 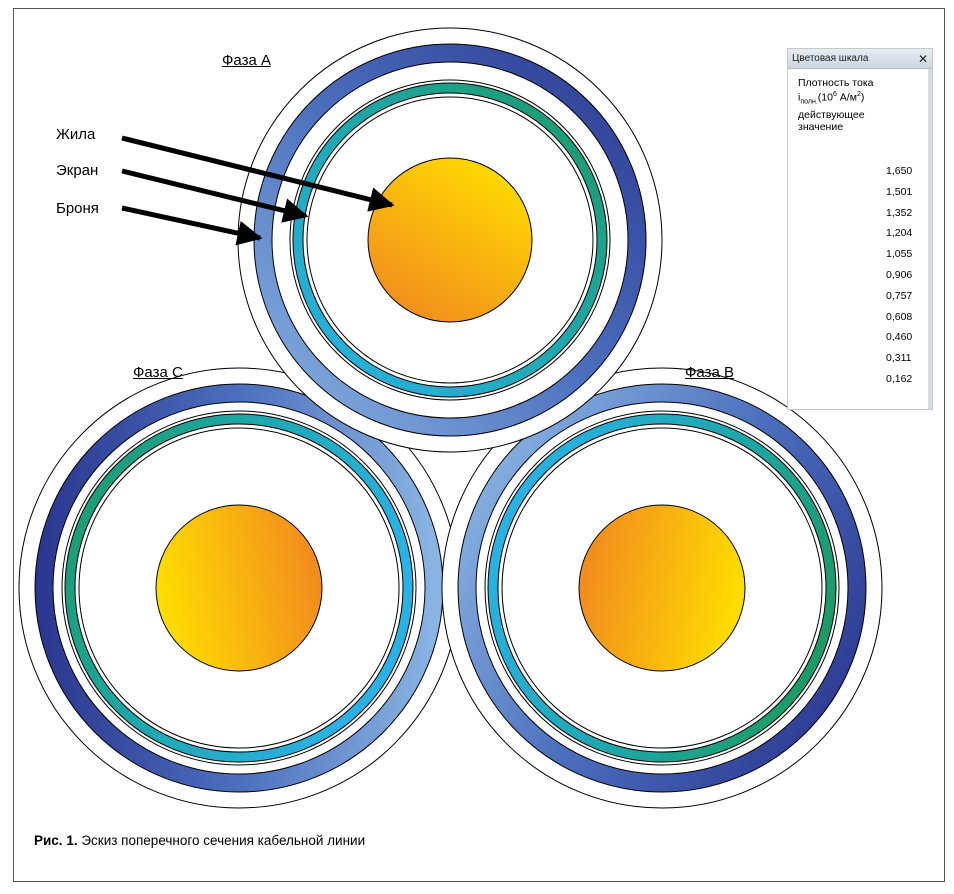 What do you see at coordinates (899, 213) in the screenshot?
I see `scale-value-label: 1,352` at bounding box center [899, 213].